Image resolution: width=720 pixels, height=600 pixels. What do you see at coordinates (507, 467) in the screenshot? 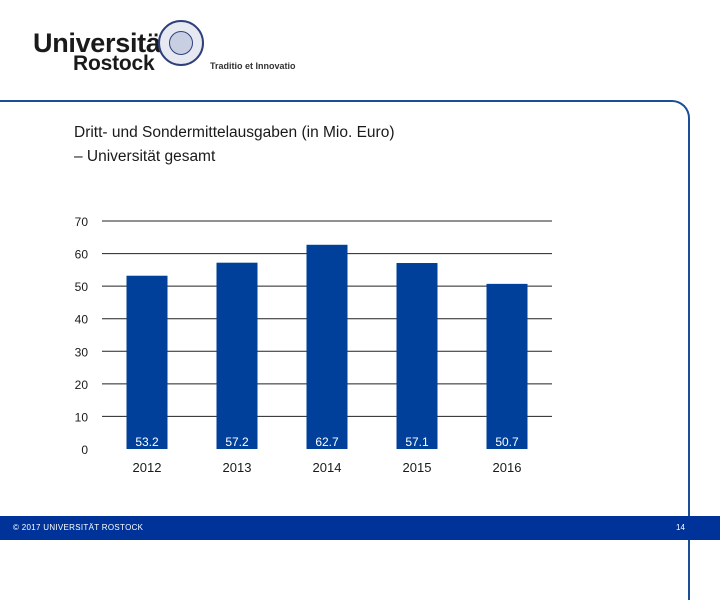
I see `x-tick-label: 2016` at bounding box center [507, 467].